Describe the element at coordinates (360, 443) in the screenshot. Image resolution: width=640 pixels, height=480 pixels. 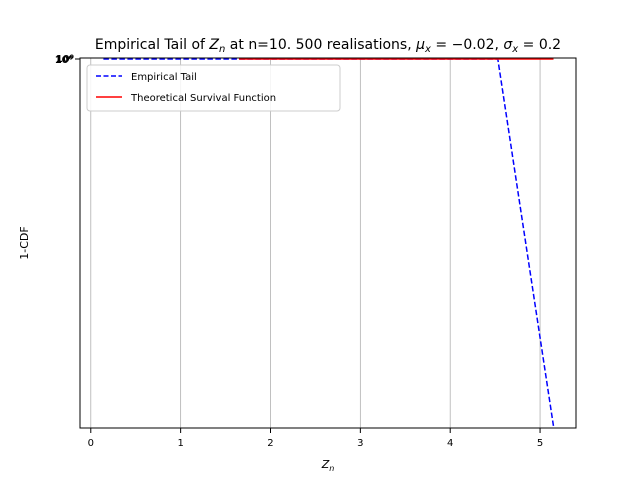
I see `x-tick-label: 3` at that location.